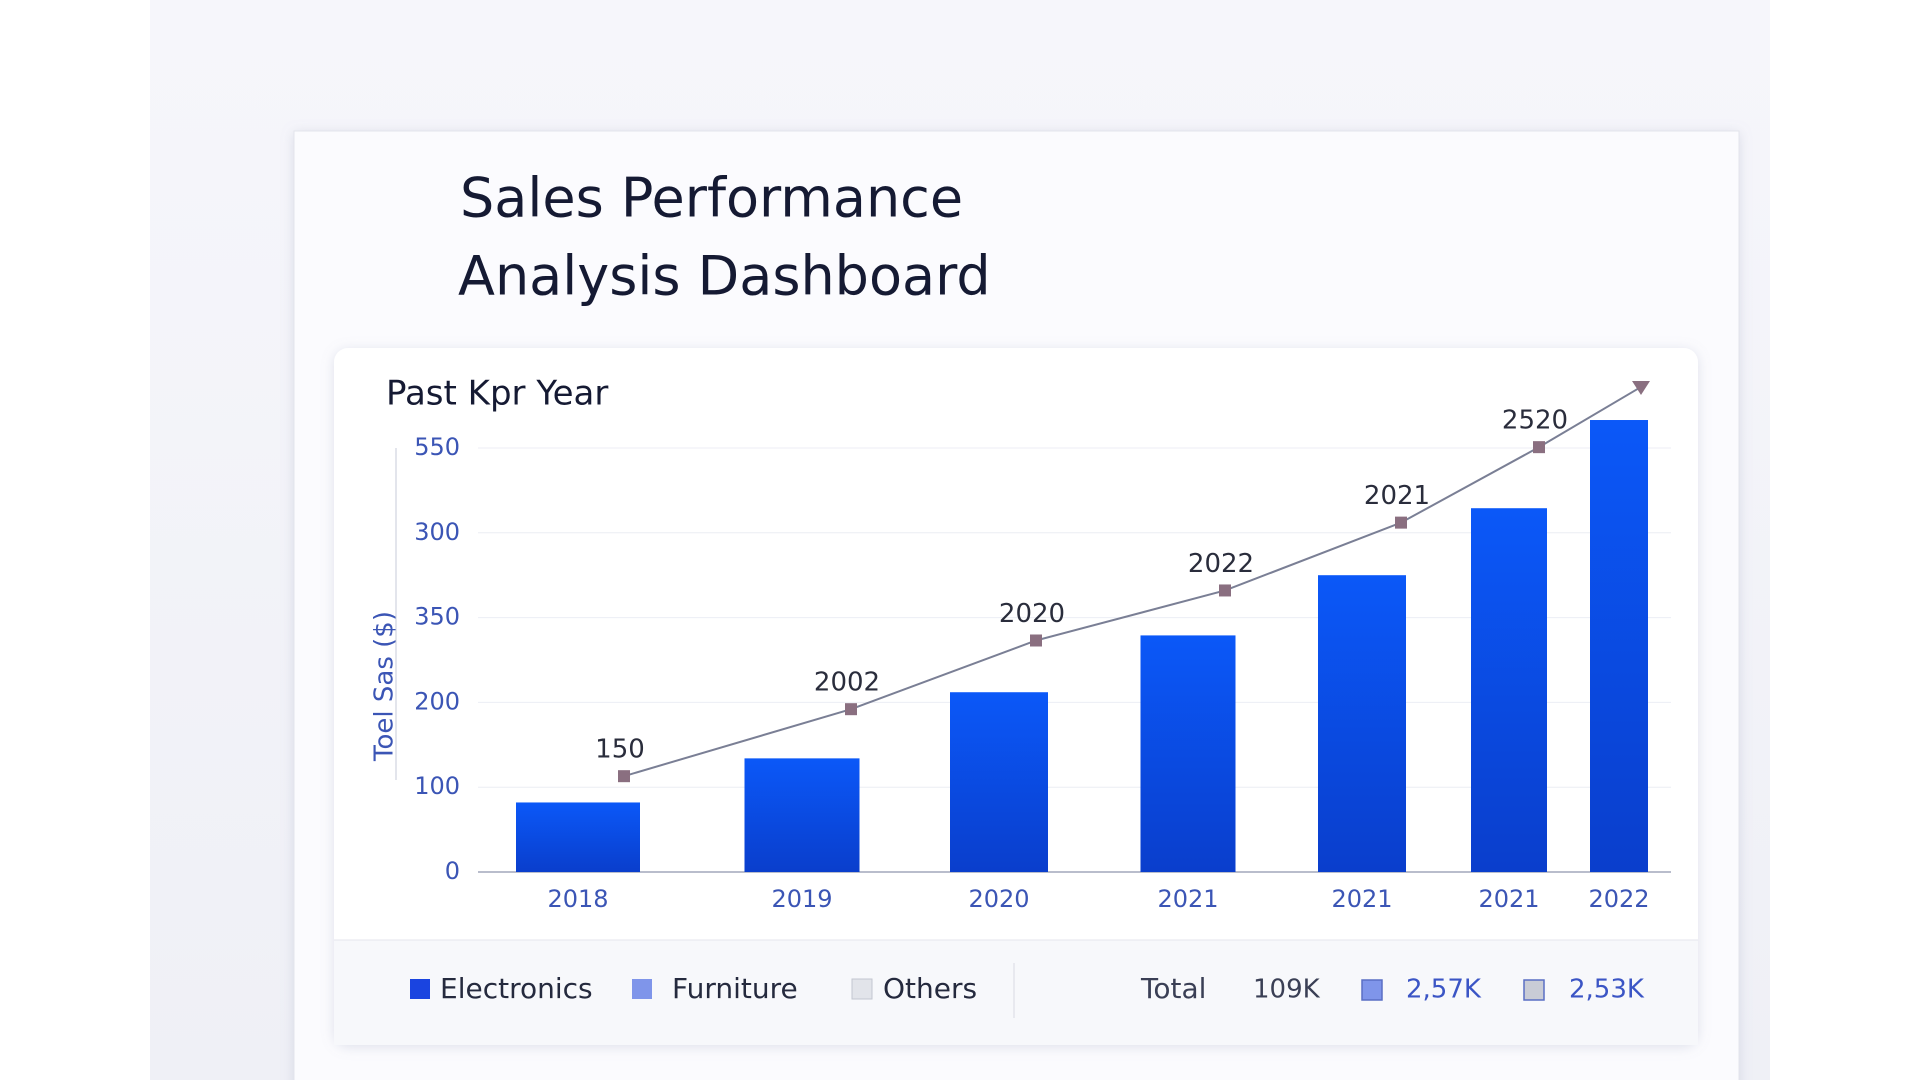 The width and height of the screenshot is (1920, 1080). Describe the element at coordinates (1032, 614) in the screenshot. I see `trend-annotation: 2020` at that location.